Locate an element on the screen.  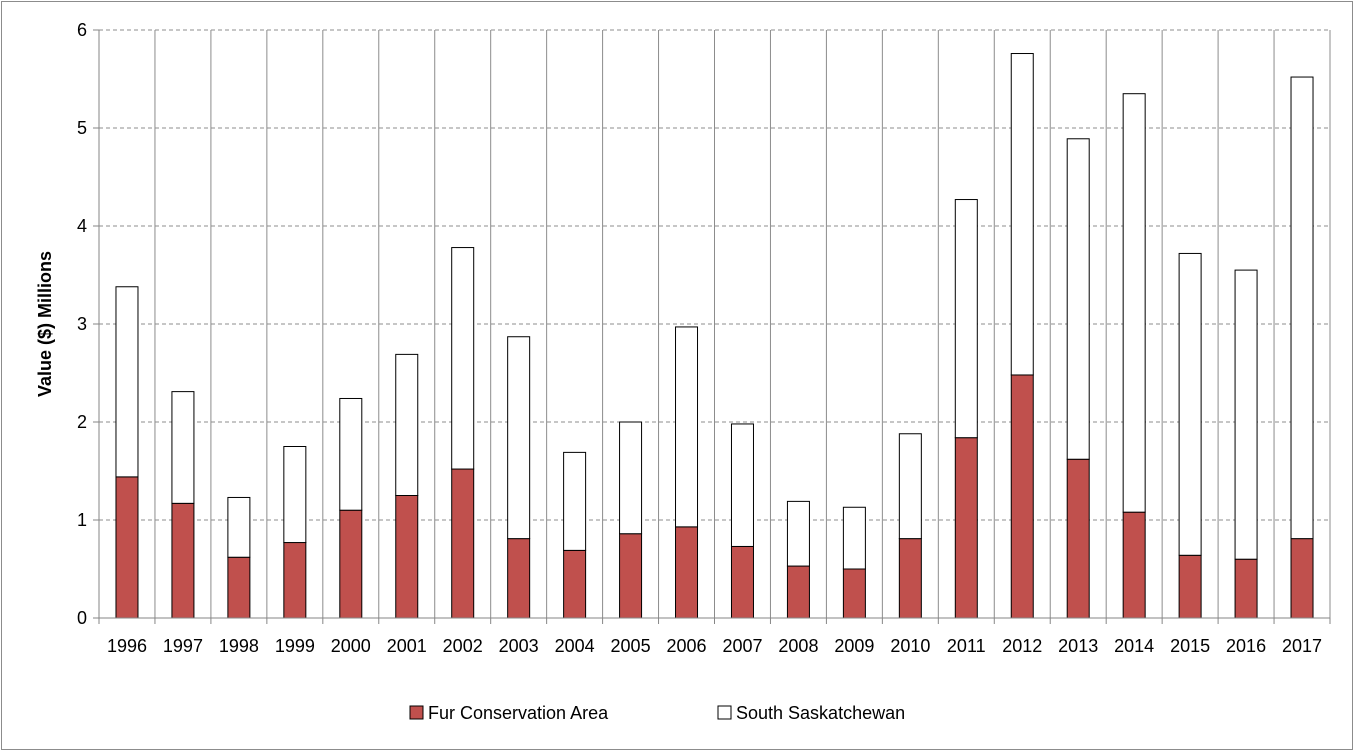
x-tick-label: 1998 is located at coordinates (239, 646).